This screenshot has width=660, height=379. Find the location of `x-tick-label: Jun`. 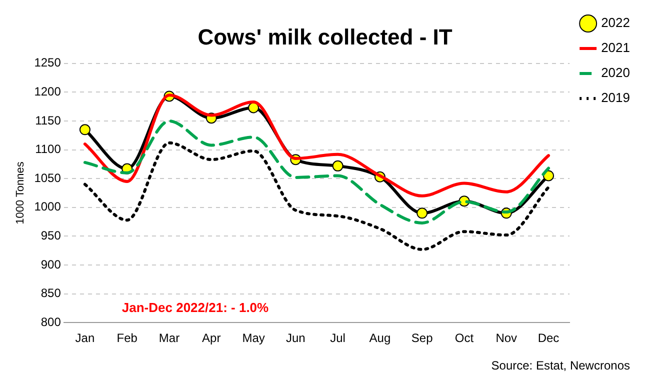

x-tick-label: Jun is located at coordinates (296, 338).